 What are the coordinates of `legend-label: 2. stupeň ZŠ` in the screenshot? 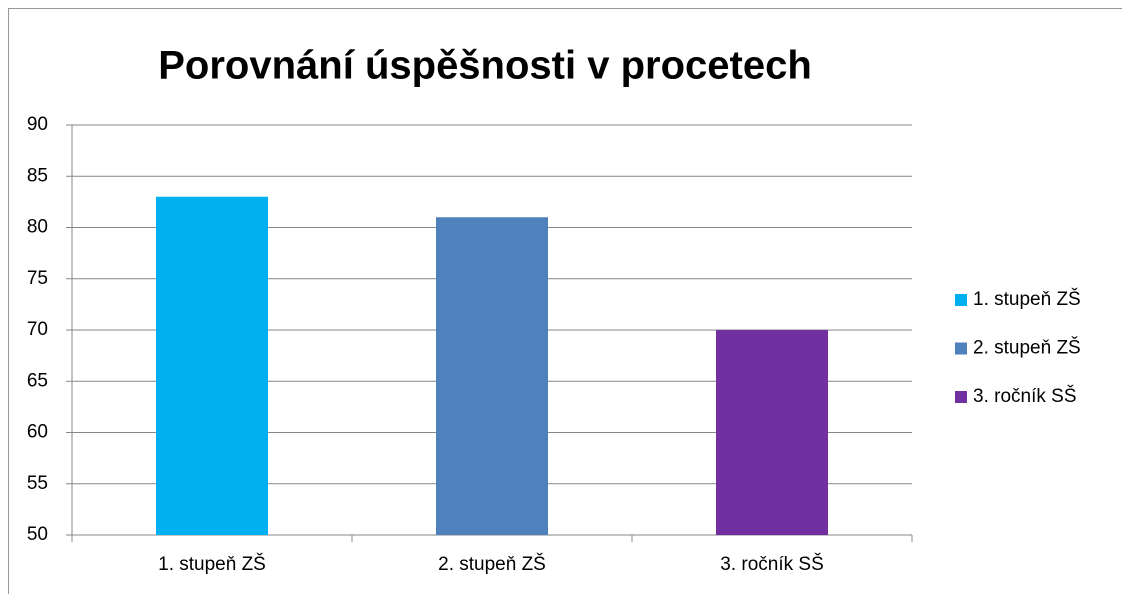 It's located at (1027, 348).